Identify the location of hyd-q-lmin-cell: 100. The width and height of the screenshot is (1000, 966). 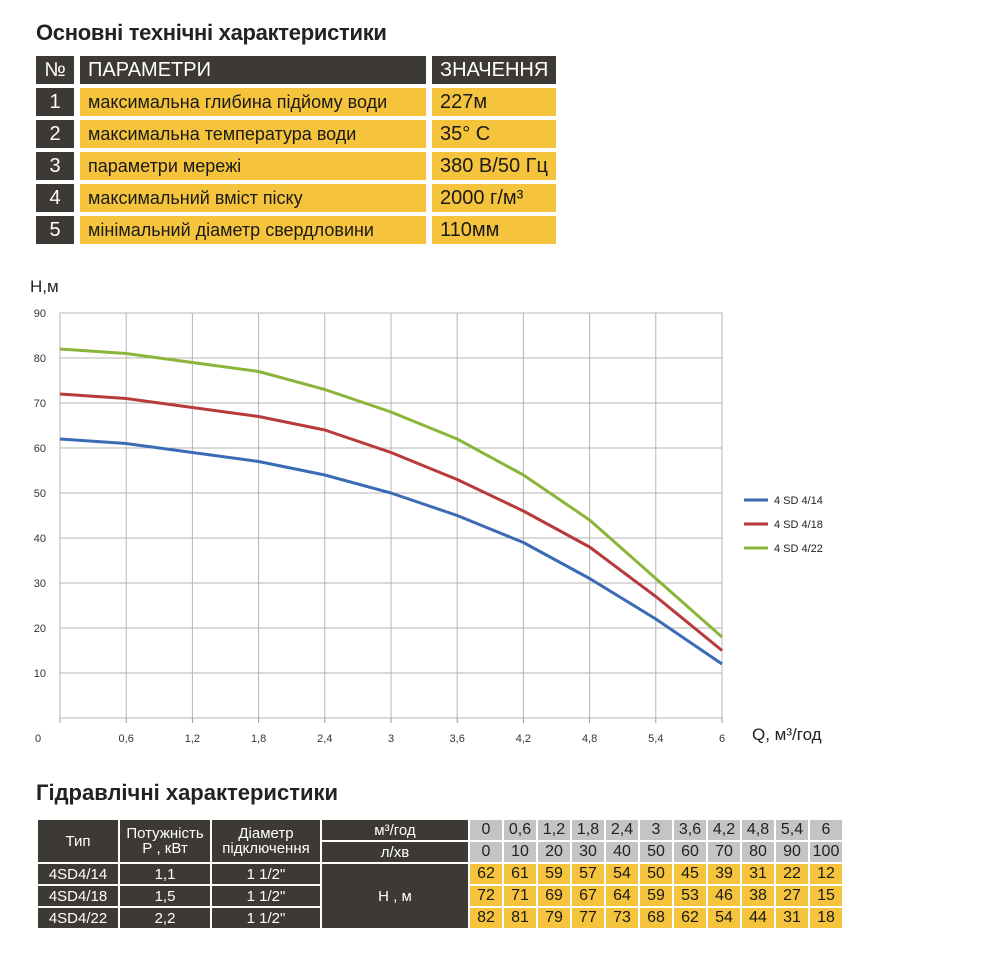
(826, 852).